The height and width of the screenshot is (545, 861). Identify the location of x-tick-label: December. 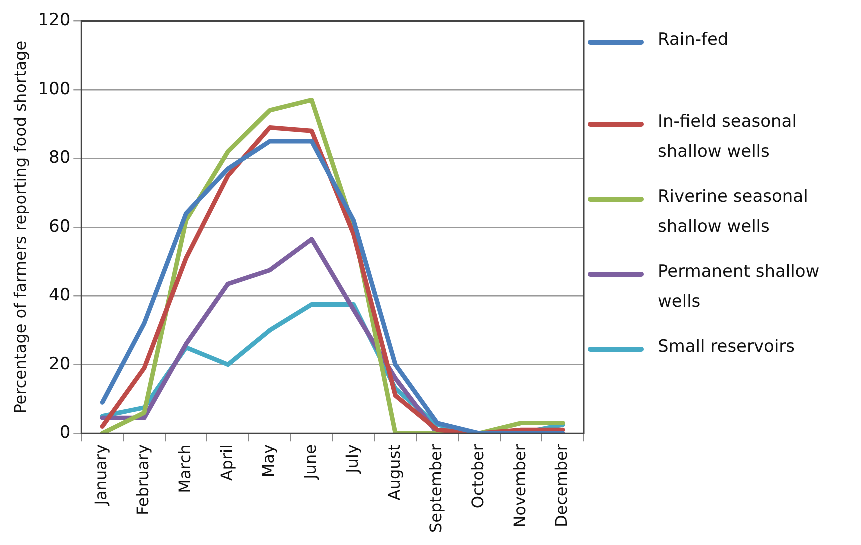
(562, 486).